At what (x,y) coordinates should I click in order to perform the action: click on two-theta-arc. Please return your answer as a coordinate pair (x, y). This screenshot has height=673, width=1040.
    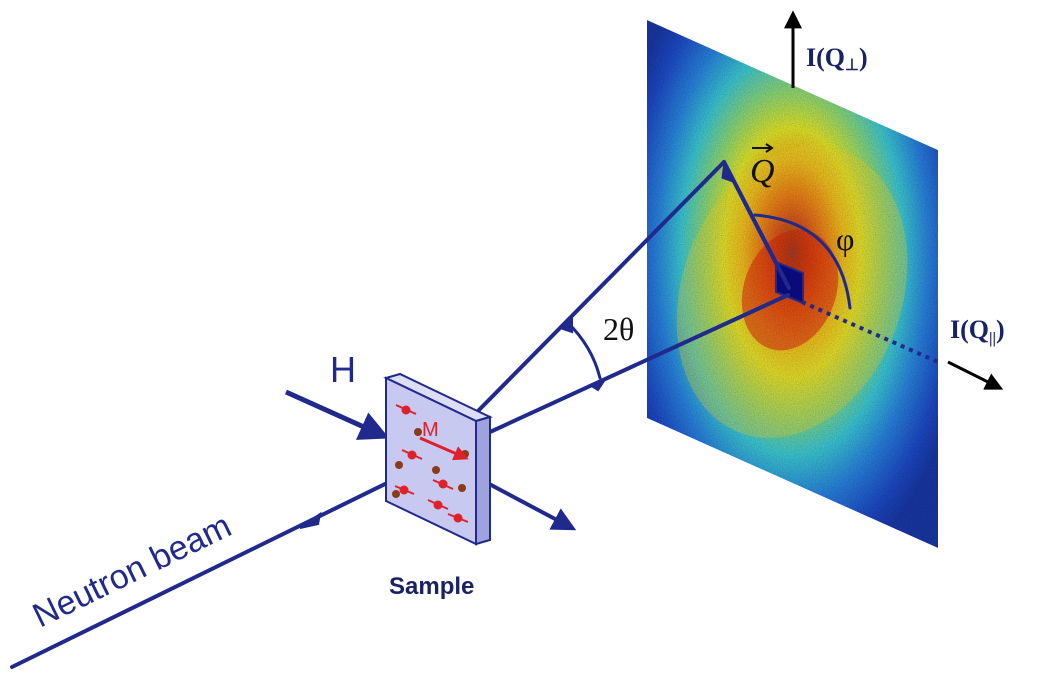
    Looking at the image, I should click on (583, 350).